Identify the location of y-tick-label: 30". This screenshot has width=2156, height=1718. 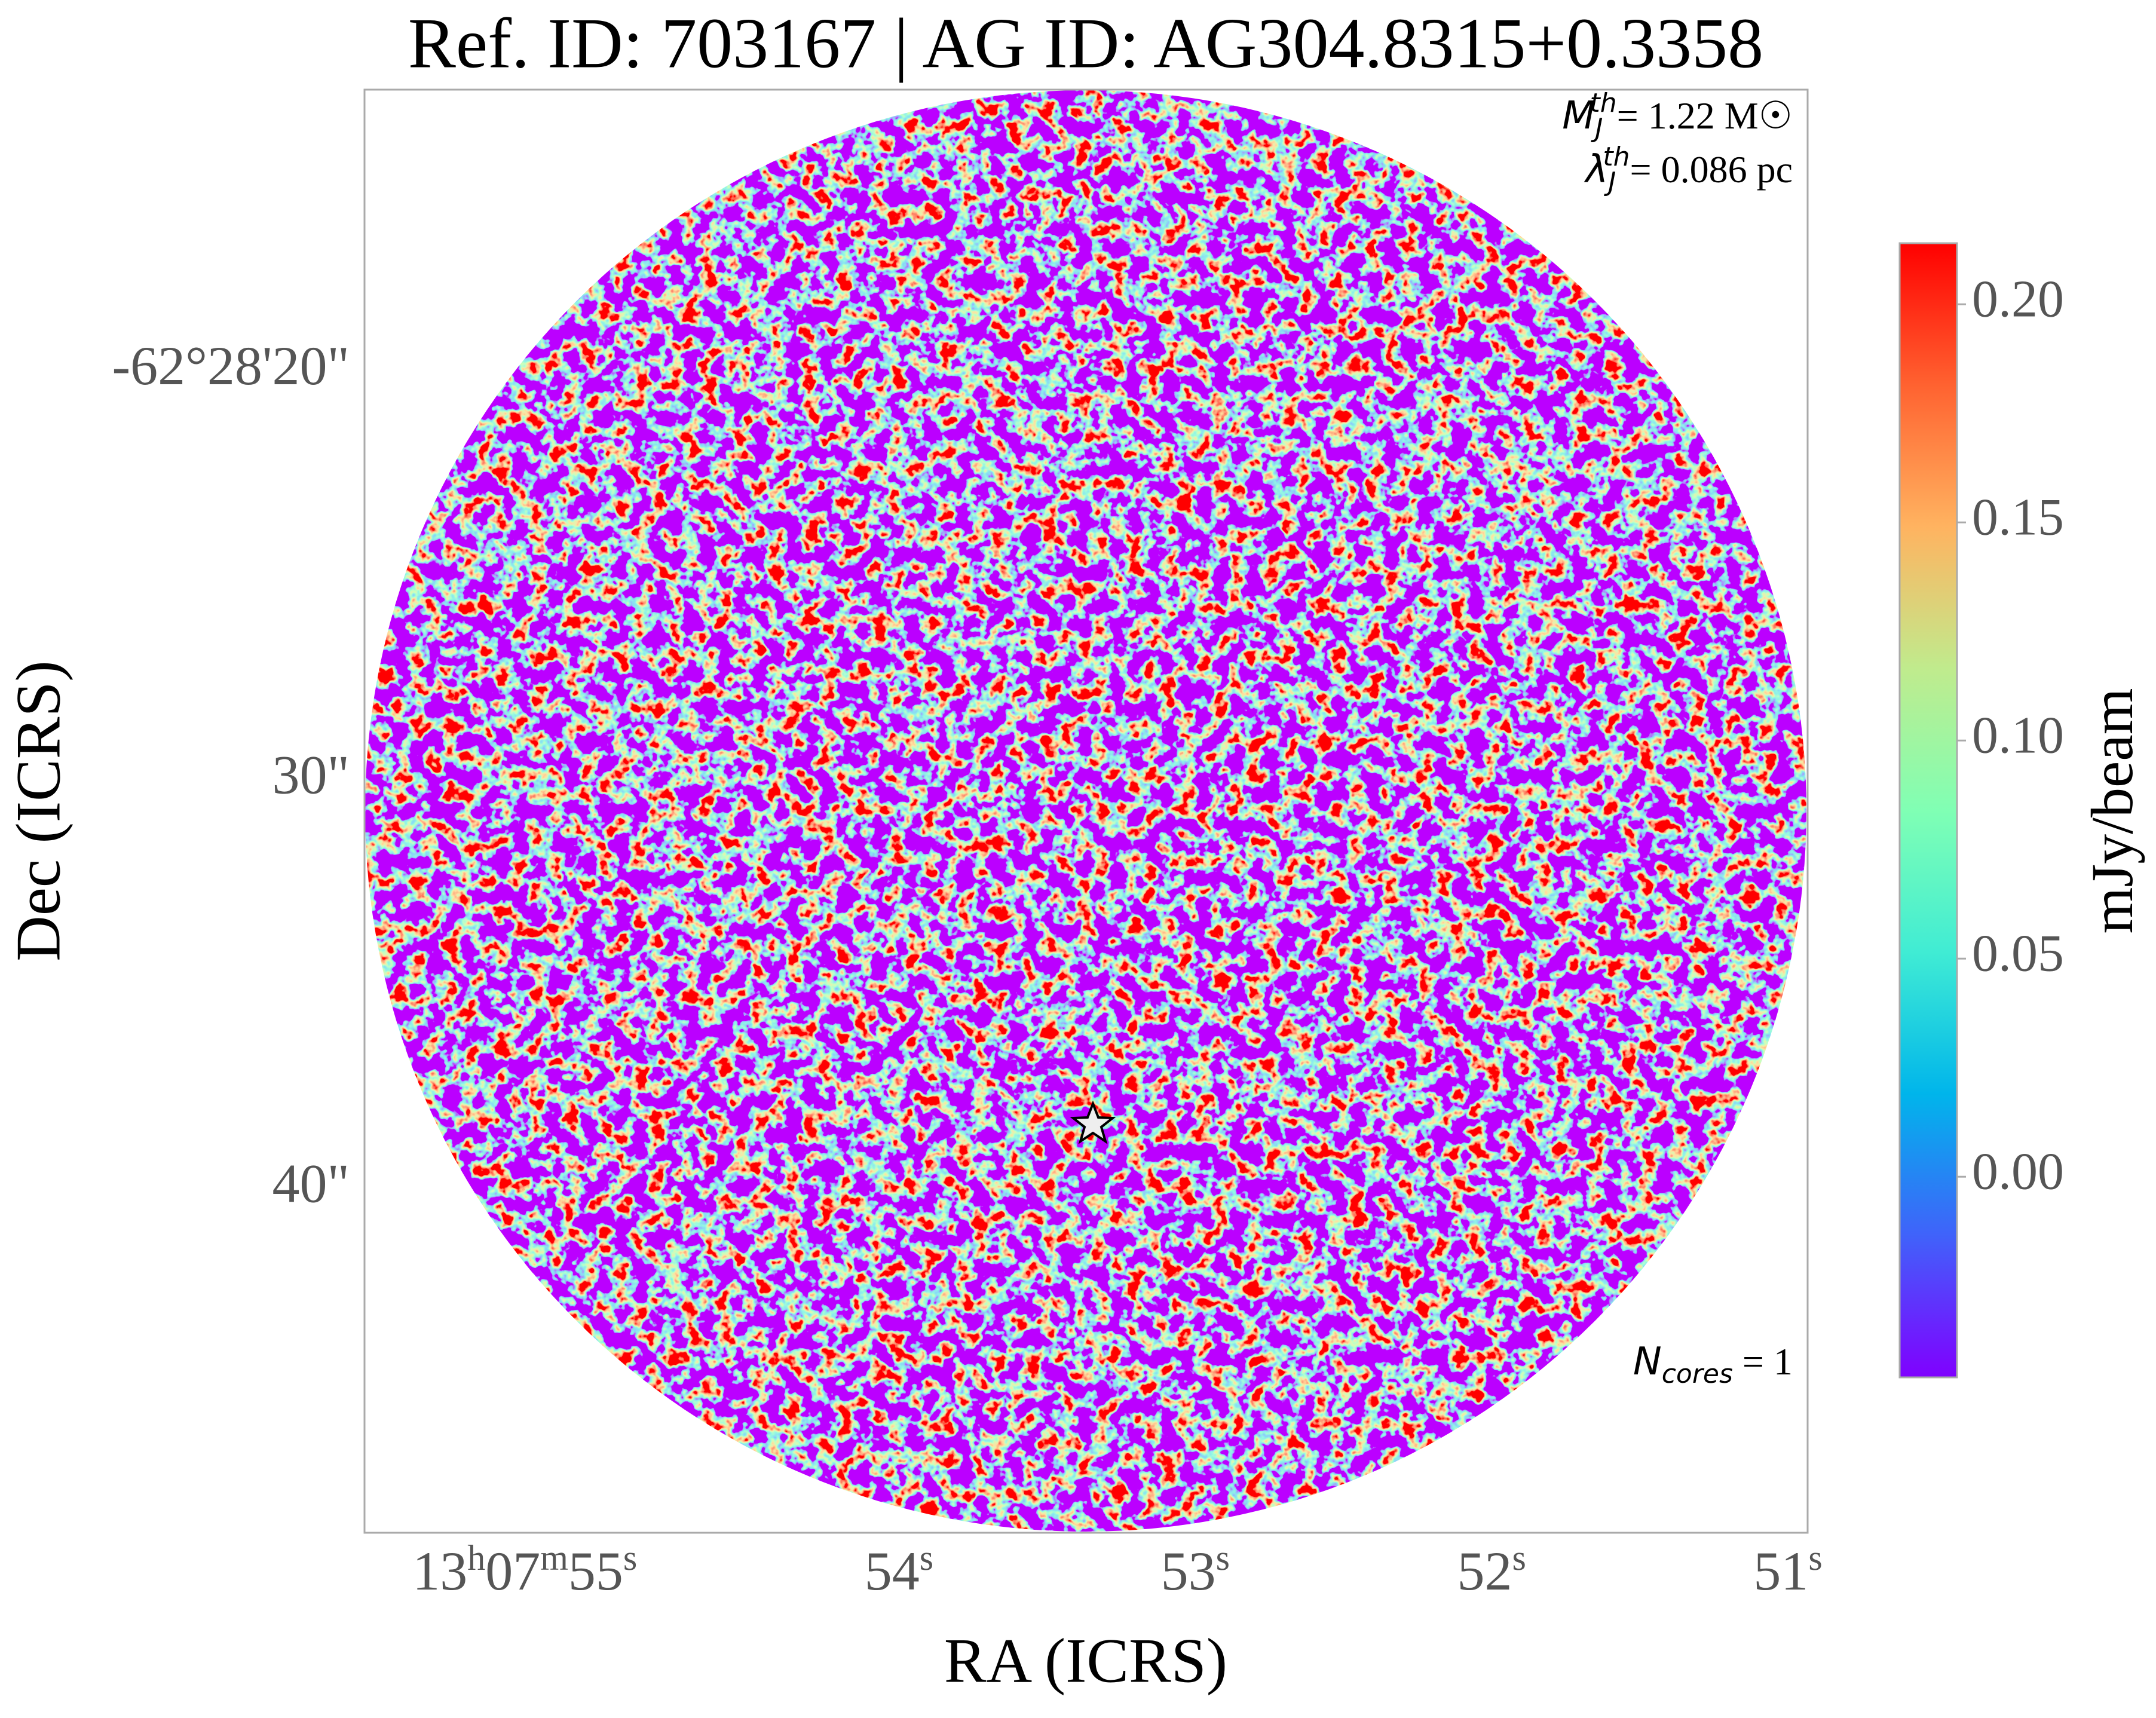
(311, 774).